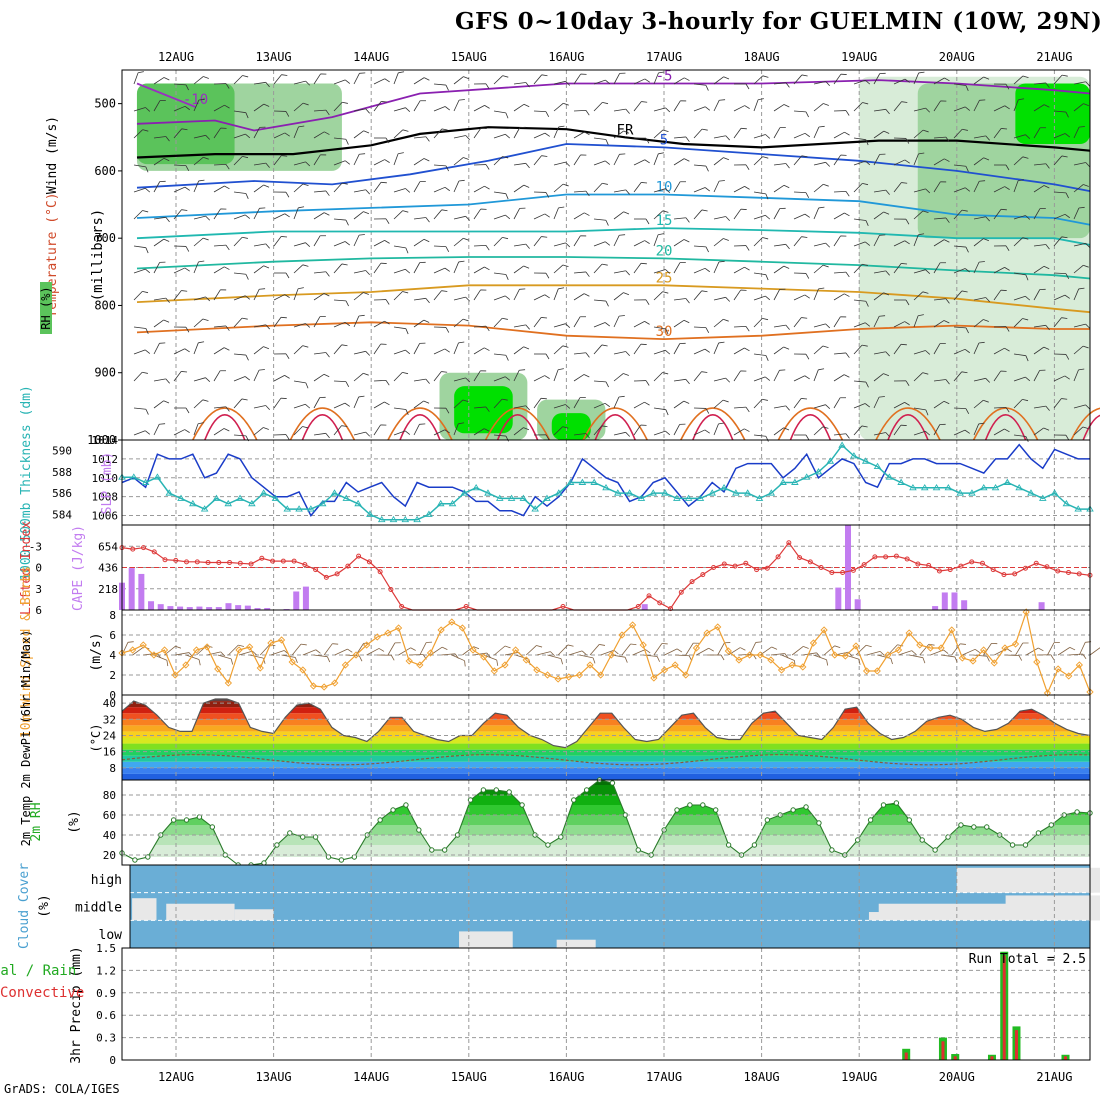 Image resolution: width=1100 pixels, height=1104 pixels. Describe the element at coordinates (566, 1077) in the screenshot. I see `date-tick-label-bottom: 16AUG` at that location.